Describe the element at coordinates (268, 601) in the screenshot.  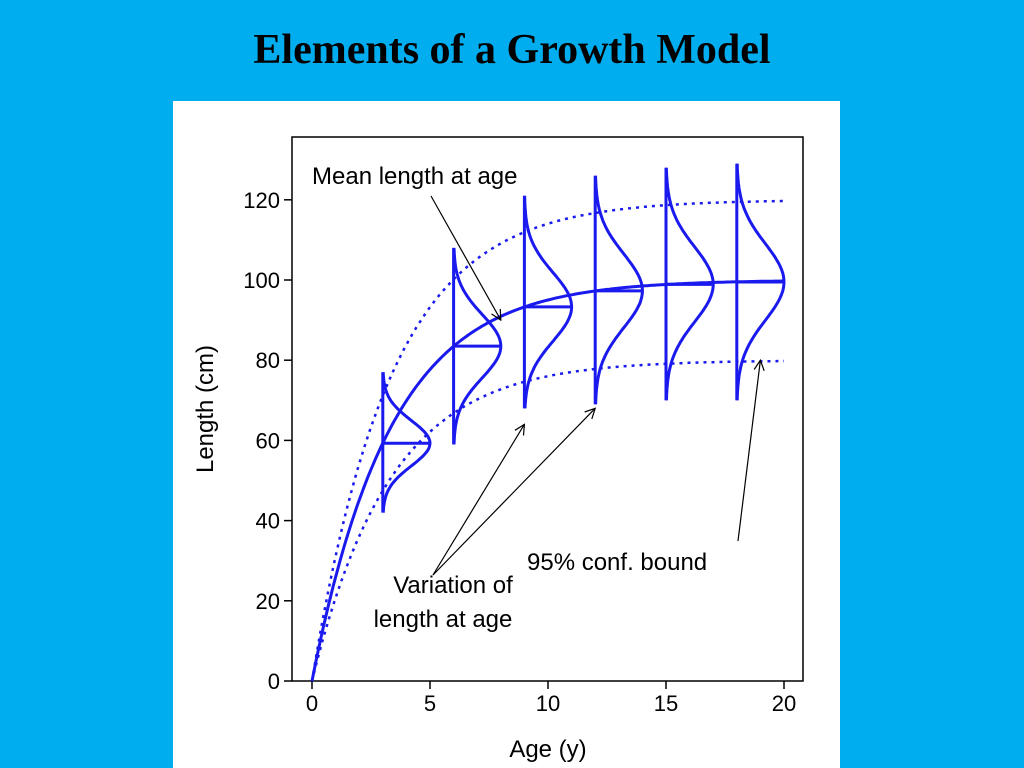
I see `y-tick-label: 20` at that location.